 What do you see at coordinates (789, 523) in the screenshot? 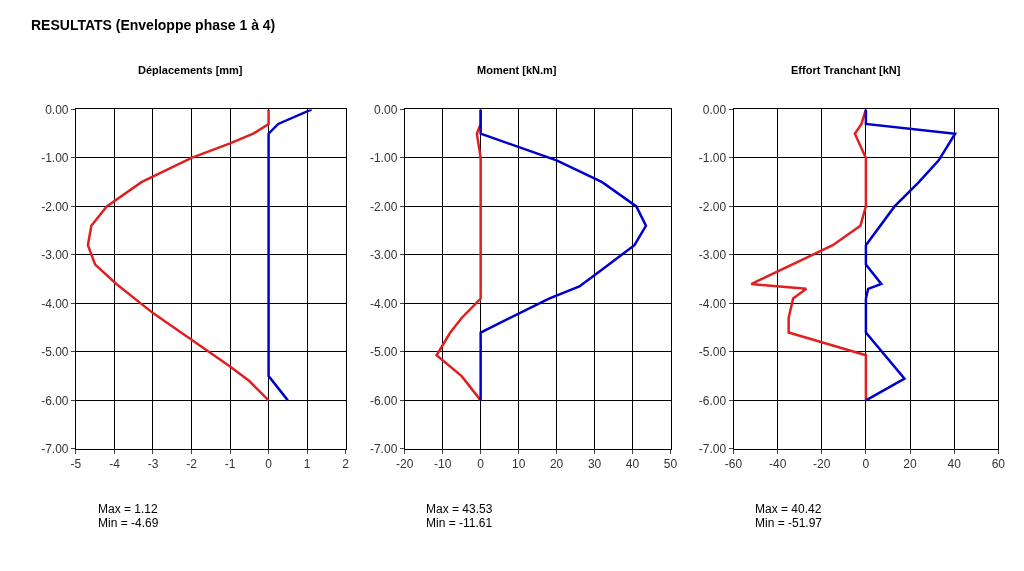
I see `text: Min = -51.97` at bounding box center [789, 523].